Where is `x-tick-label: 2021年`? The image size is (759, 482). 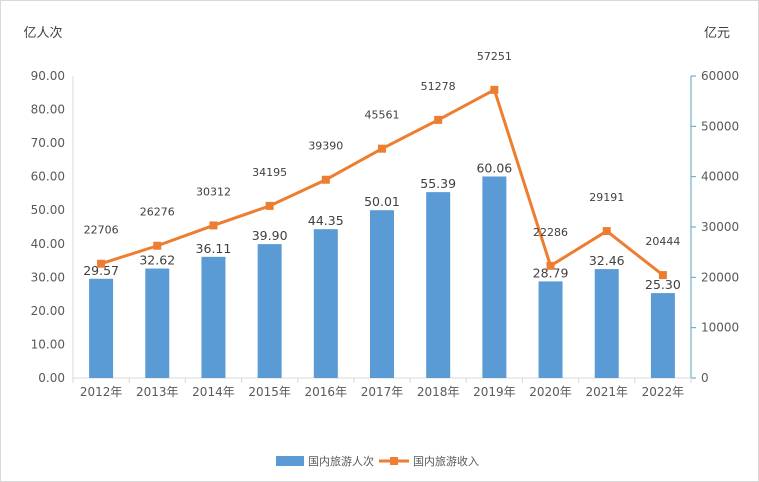
x-tick-label: 2021年 is located at coordinates (606, 392).